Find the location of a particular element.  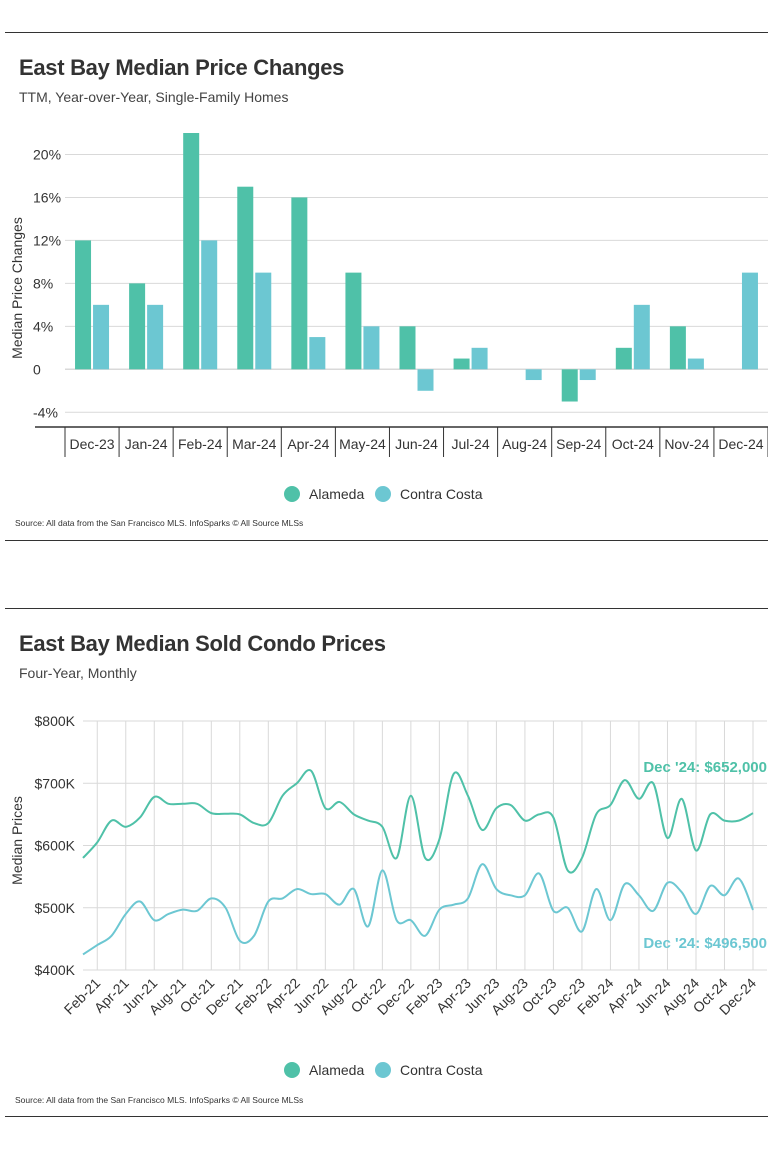

x-tick-label: Aug-24 is located at coordinates (524, 444).